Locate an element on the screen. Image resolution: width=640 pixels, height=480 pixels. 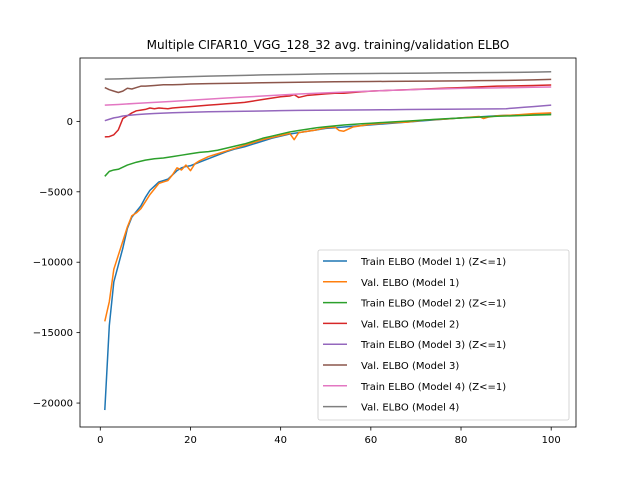
y-tick-label: −5000 is located at coordinates (56, 192).